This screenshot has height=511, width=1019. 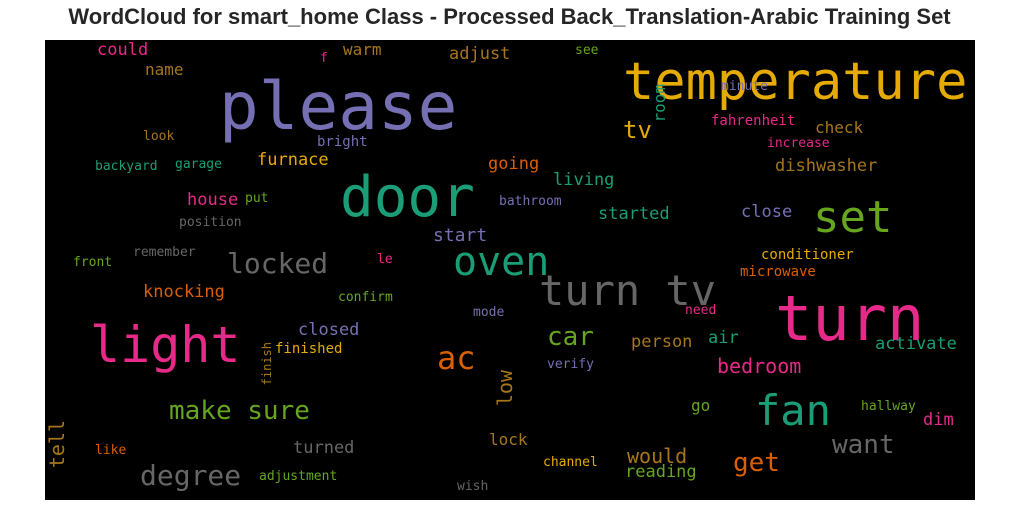 What do you see at coordinates (657, 456) in the screenshot?
I see `word-would: would` at bounding box center [657, 456].